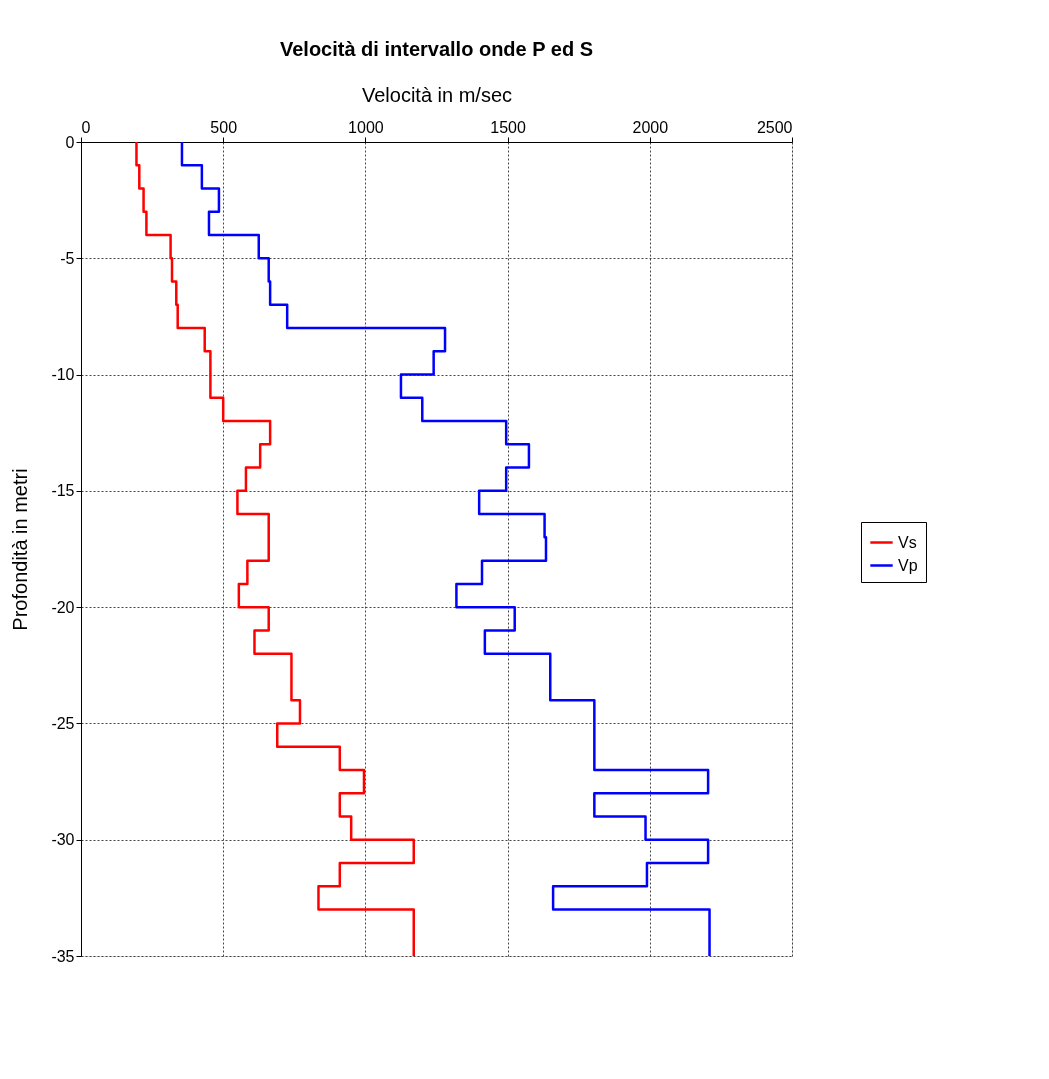 This screenshot has width=1049, height=1079. Describe the element at coordinates (63, 723) in the screenshot. I see `y-tick-label: -25` at that location.